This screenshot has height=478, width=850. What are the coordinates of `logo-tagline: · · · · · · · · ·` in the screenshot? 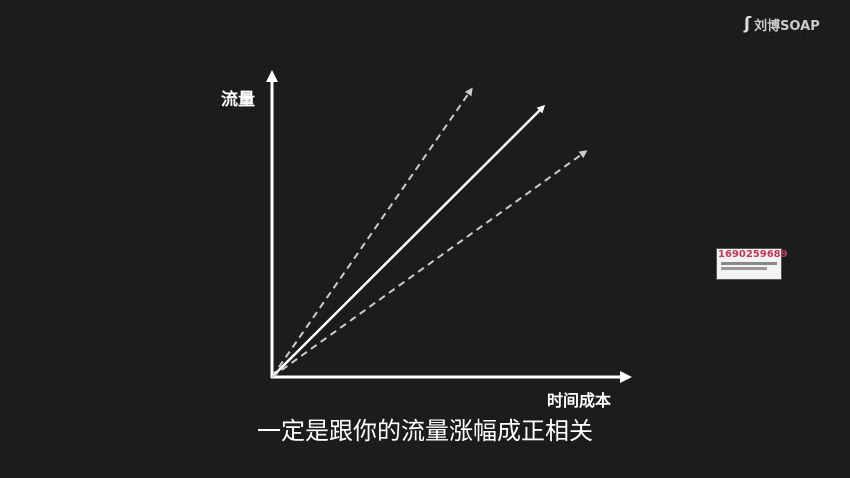 It's located at (796, 34).